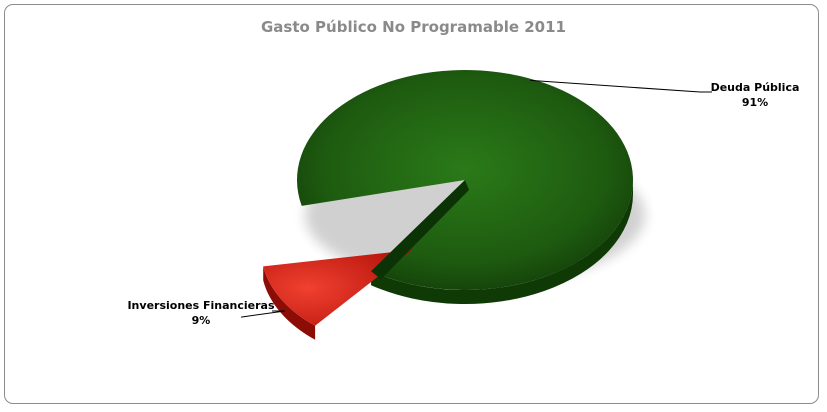 The width and height of the screenshot is (827, 412). Describe the element at coordinates (201, 313) in the screenshot. I see `data-label-inversiones-financieras: Inversiones Financieras 9%` at that location.